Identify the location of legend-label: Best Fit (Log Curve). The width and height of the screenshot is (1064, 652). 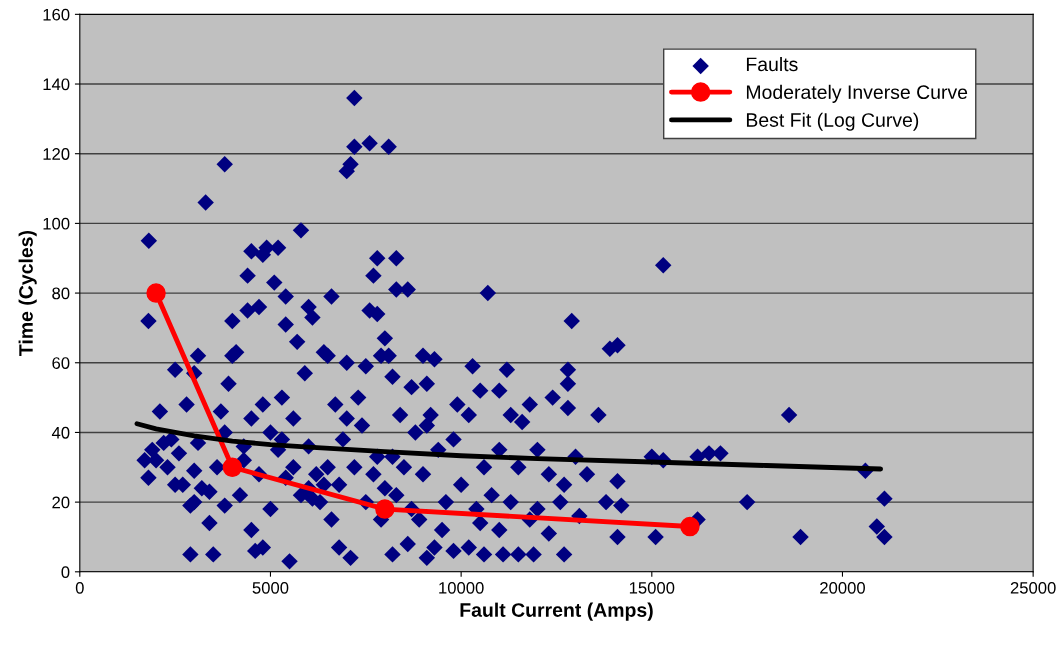
(832, 121).